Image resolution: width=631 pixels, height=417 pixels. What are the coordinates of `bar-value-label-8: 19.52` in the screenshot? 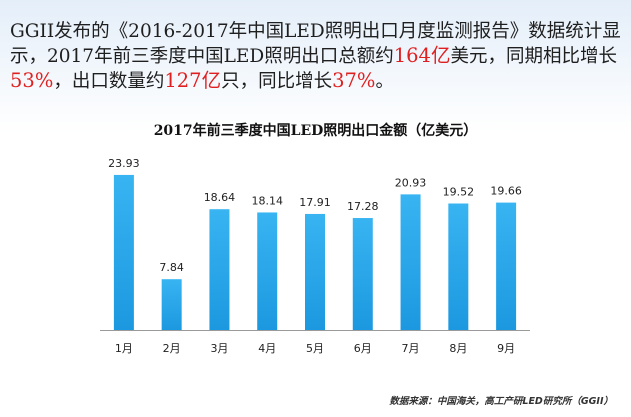 It's located at (459, 192).